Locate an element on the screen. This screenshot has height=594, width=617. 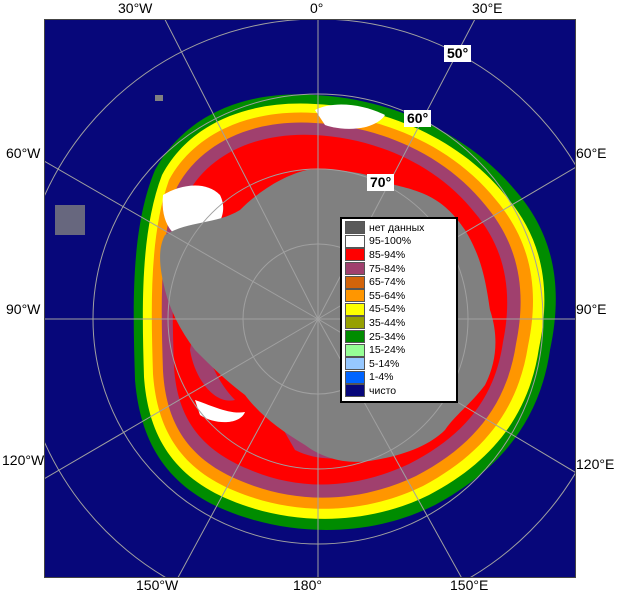
legend-item: 45-54% is located at coordinates (399, 309).